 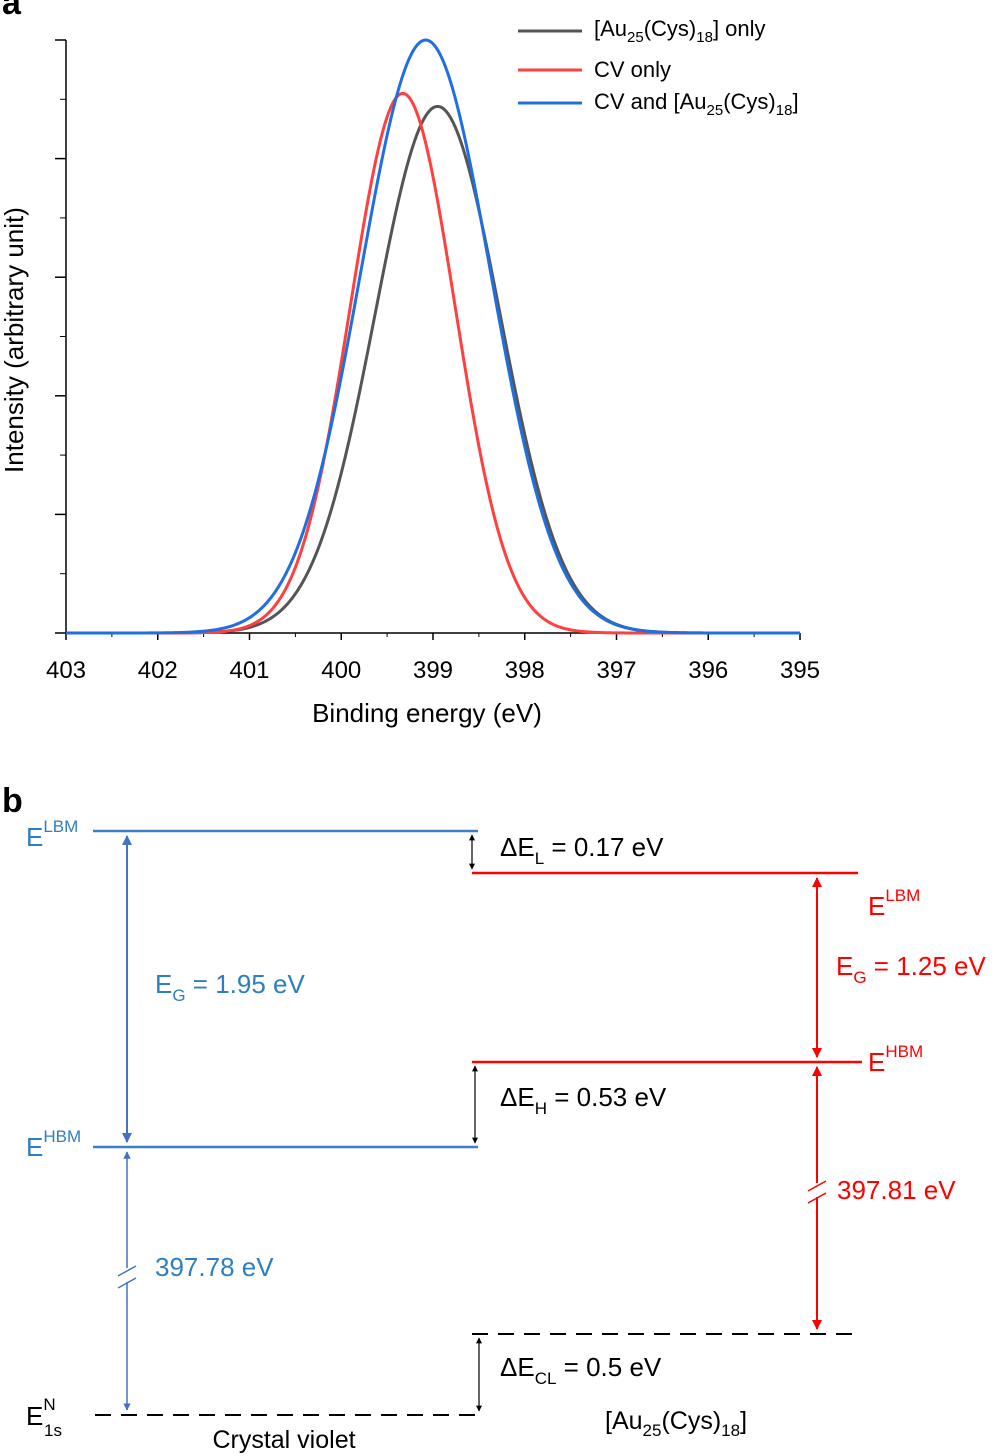 What do you see at coordinates (433, 636) in the screenshot?
I see `x-ticks` at bounding box center [433, 636].